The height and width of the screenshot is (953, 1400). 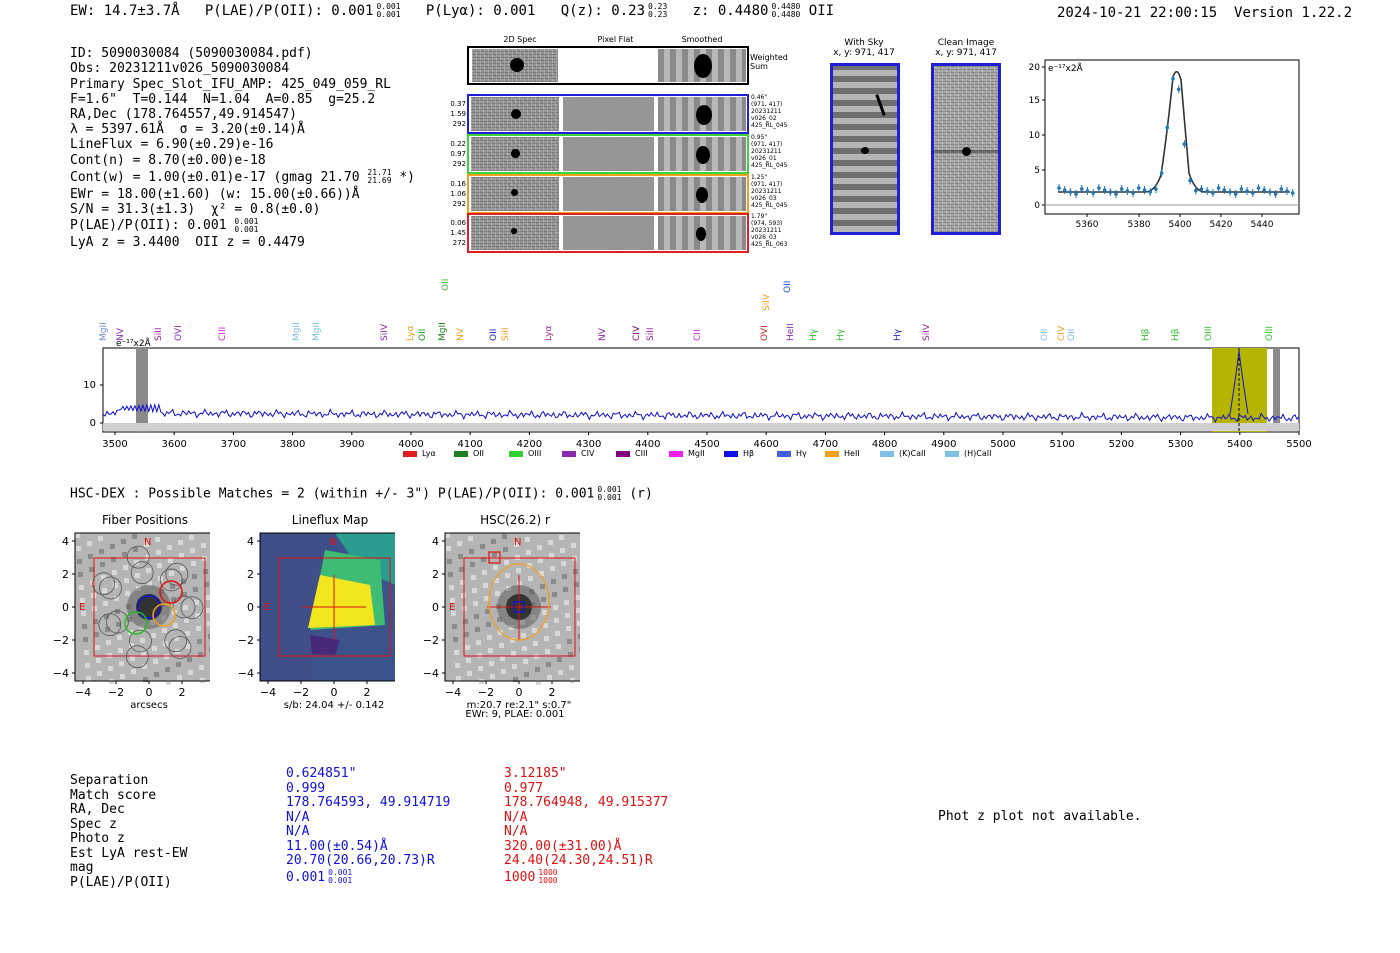 I want to click on info-lineflux: LineFlux = 6.90(±0.29)e-16, so click(x=172, y=145).